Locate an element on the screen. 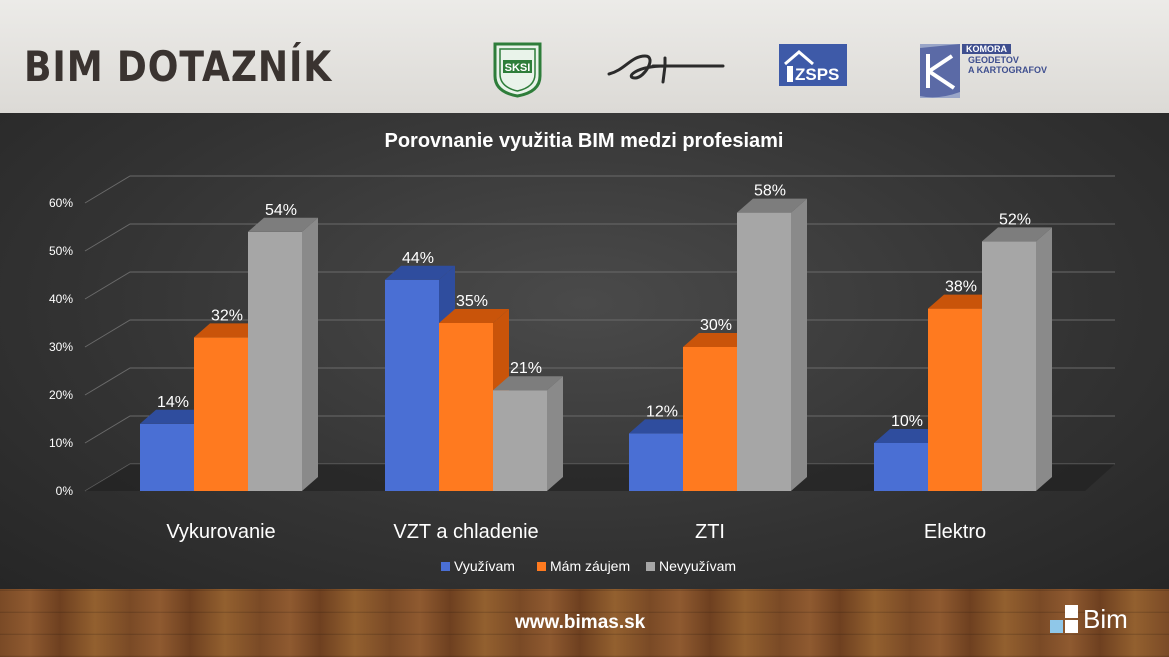  y-tick-label: 10% is located at coordinates (61, 443).